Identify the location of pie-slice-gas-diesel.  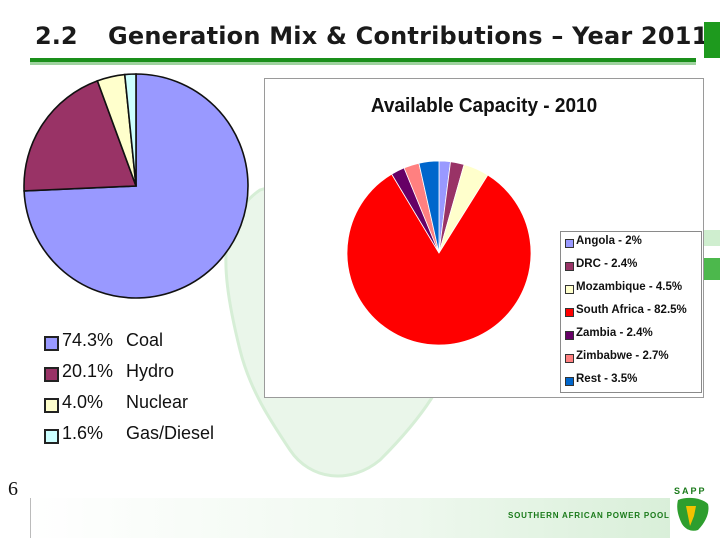
(130, 130).